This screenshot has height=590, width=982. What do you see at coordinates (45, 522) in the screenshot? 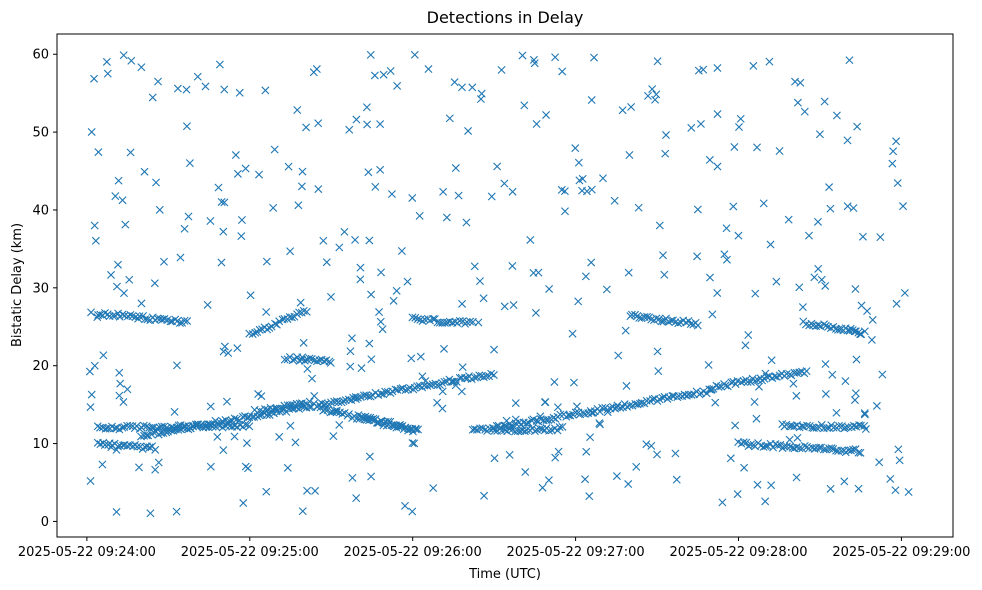
I see `y-tick-label: 0` at bounding box center [45, 522].